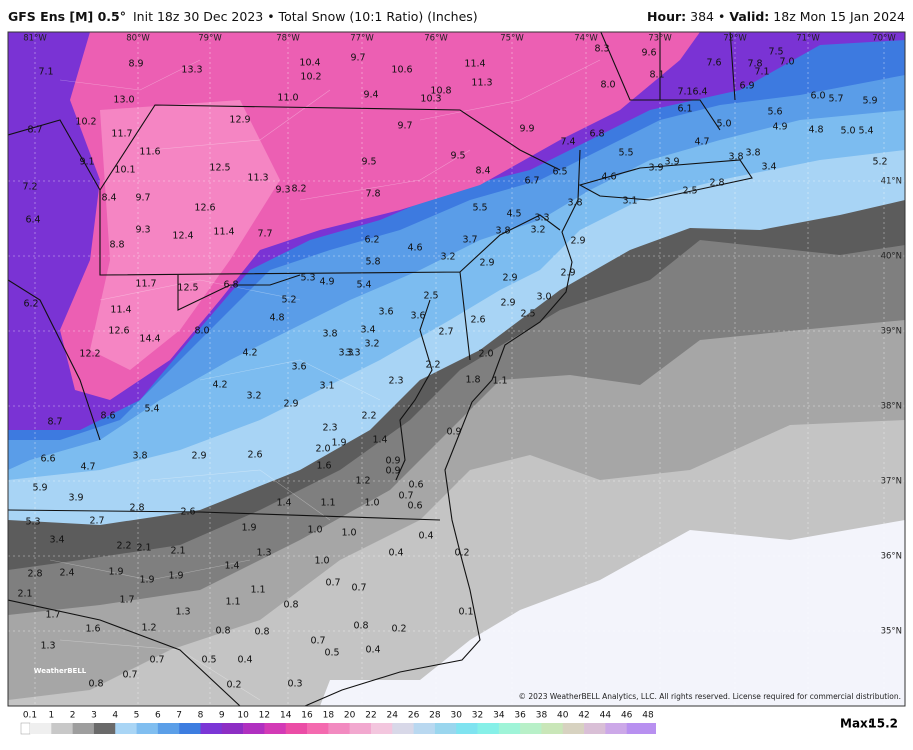 This screenshot has width=913, height=750. I want to click on snow-total: 8.4, so click(482, 171).